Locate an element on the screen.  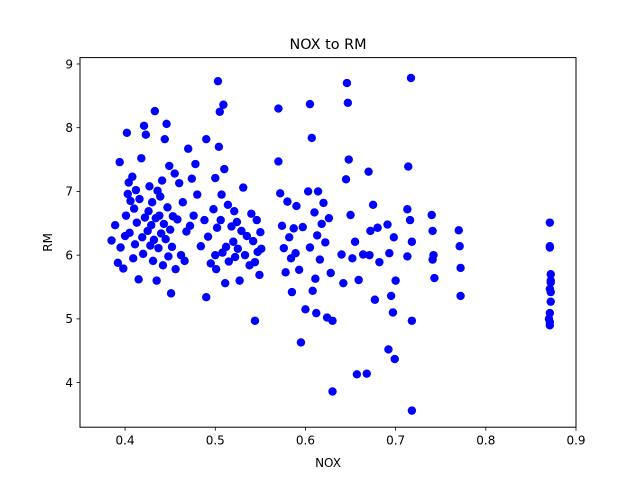
y-axis-label: RM is located at coordinates (48, 242).